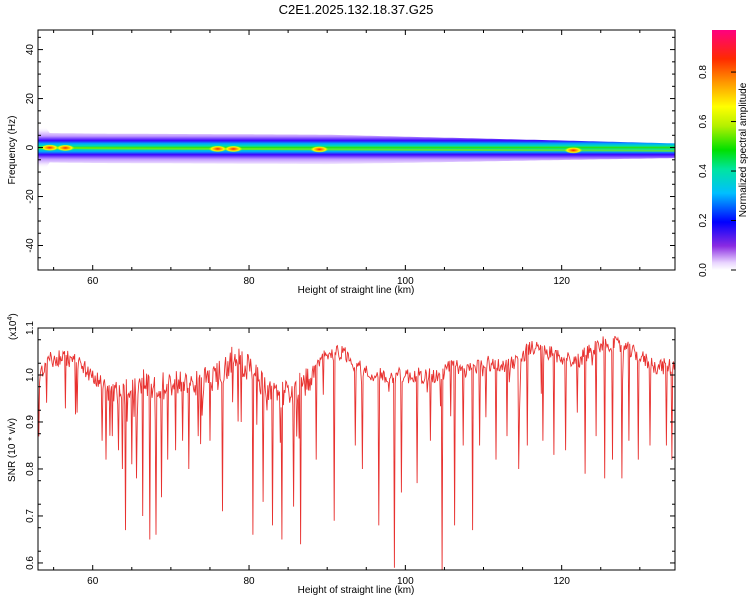  I want to click on spectrogram-plot-area, so click(356, 148).